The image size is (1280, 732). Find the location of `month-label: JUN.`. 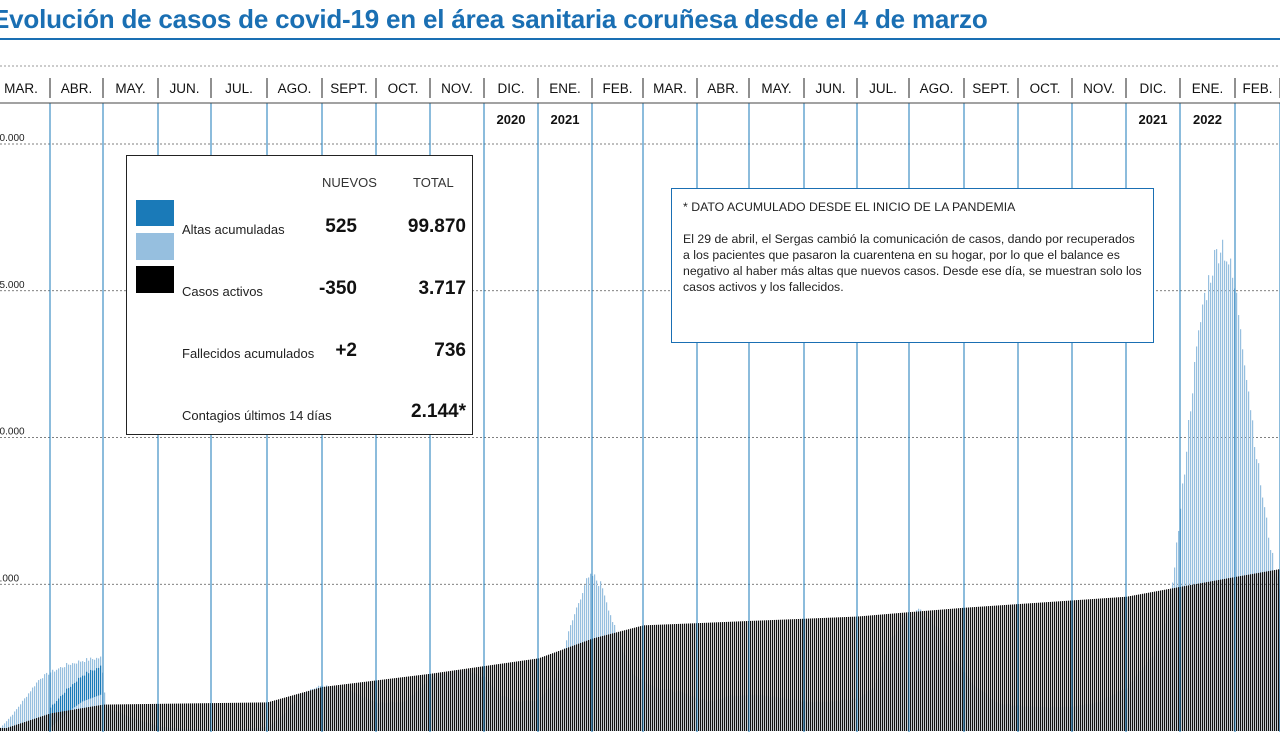

month-label: JUN. is located at coordinates (831, 88).